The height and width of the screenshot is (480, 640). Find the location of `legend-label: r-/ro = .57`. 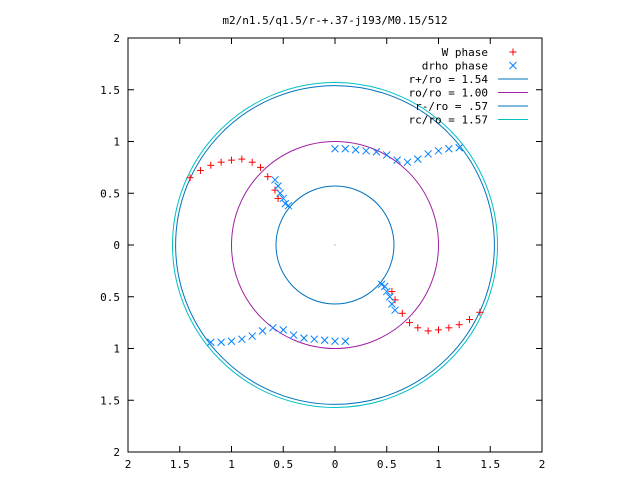

legend-label: r-/ro = .57 is located at coordinates (451, 106).